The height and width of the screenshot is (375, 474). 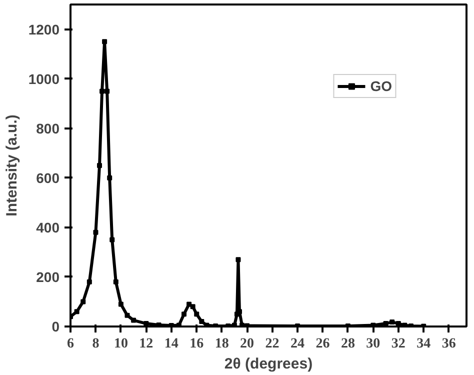 What do you see at coordinates (48, 276) in the screenshot?
I see `y-tick-label: 200` at bounding box center [48, 276].